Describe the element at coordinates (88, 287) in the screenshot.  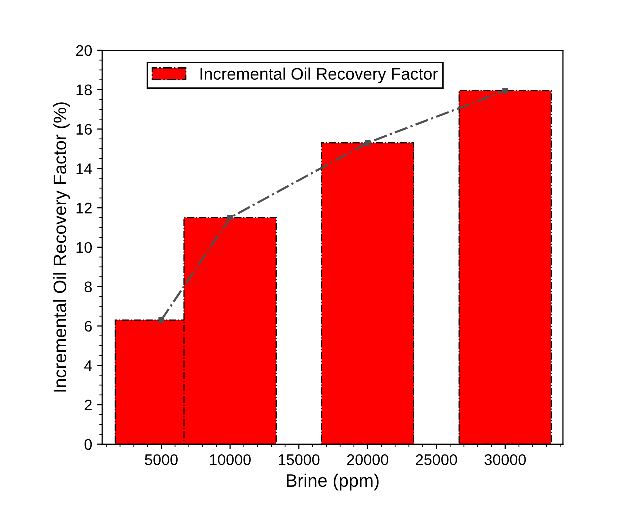
I see `y-tick-label: 8` at that location.